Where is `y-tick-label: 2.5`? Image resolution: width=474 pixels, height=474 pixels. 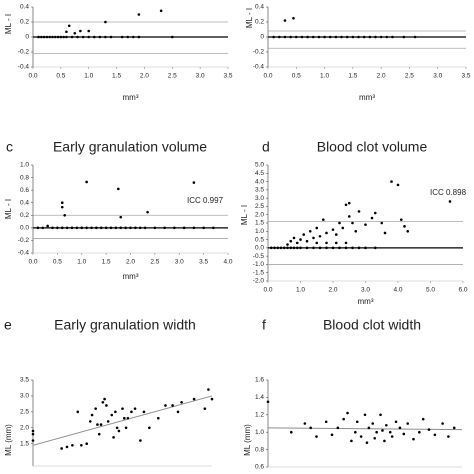
y-tick-label: 2.5 is located at coordinates (24, 412).